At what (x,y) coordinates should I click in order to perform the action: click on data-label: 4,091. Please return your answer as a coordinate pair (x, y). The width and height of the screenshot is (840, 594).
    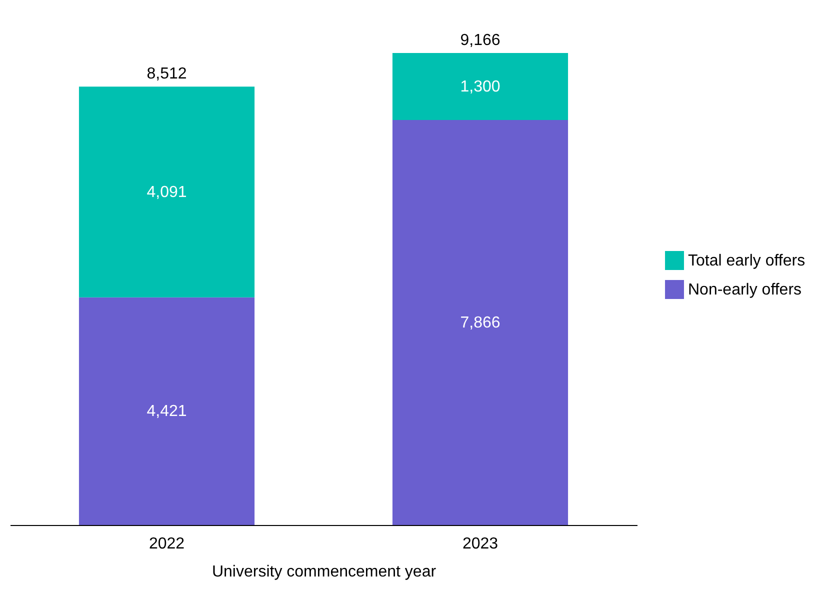
    Looking at the image, I should click on (166, 193).